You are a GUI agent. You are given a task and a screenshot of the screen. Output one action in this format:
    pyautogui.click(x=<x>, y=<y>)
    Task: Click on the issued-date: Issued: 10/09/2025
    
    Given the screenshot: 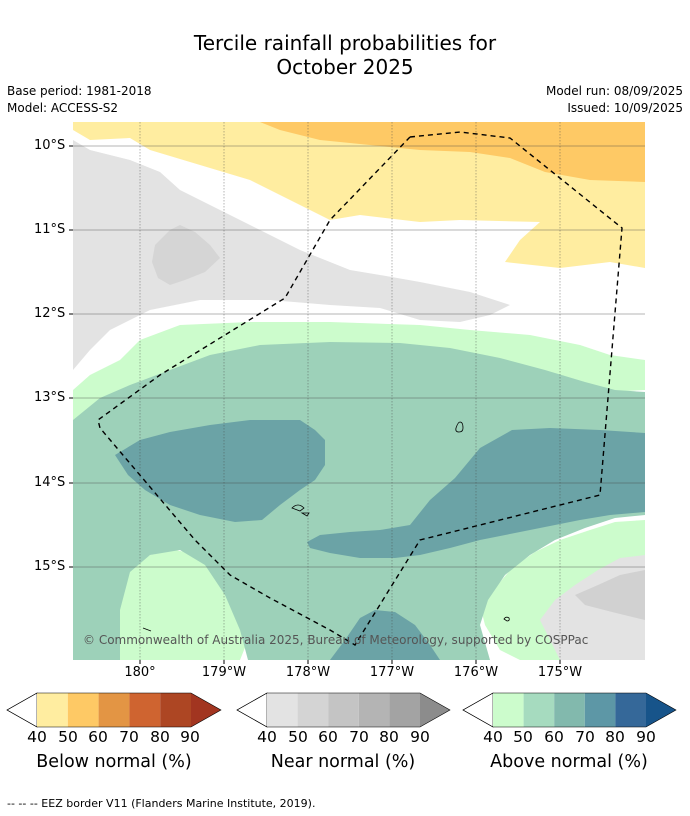 What is the action you would take?
    pyautogui.click(x=625, y=108)
    